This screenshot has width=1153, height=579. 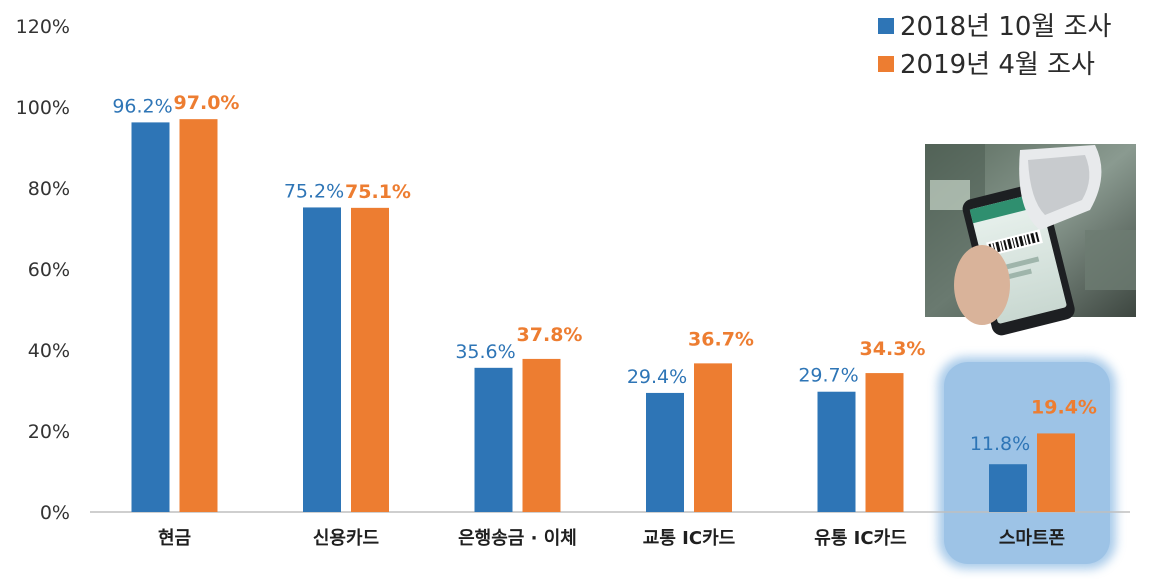 I want to click on data-label-2018: 96.2%, so click(x=142, y=106).